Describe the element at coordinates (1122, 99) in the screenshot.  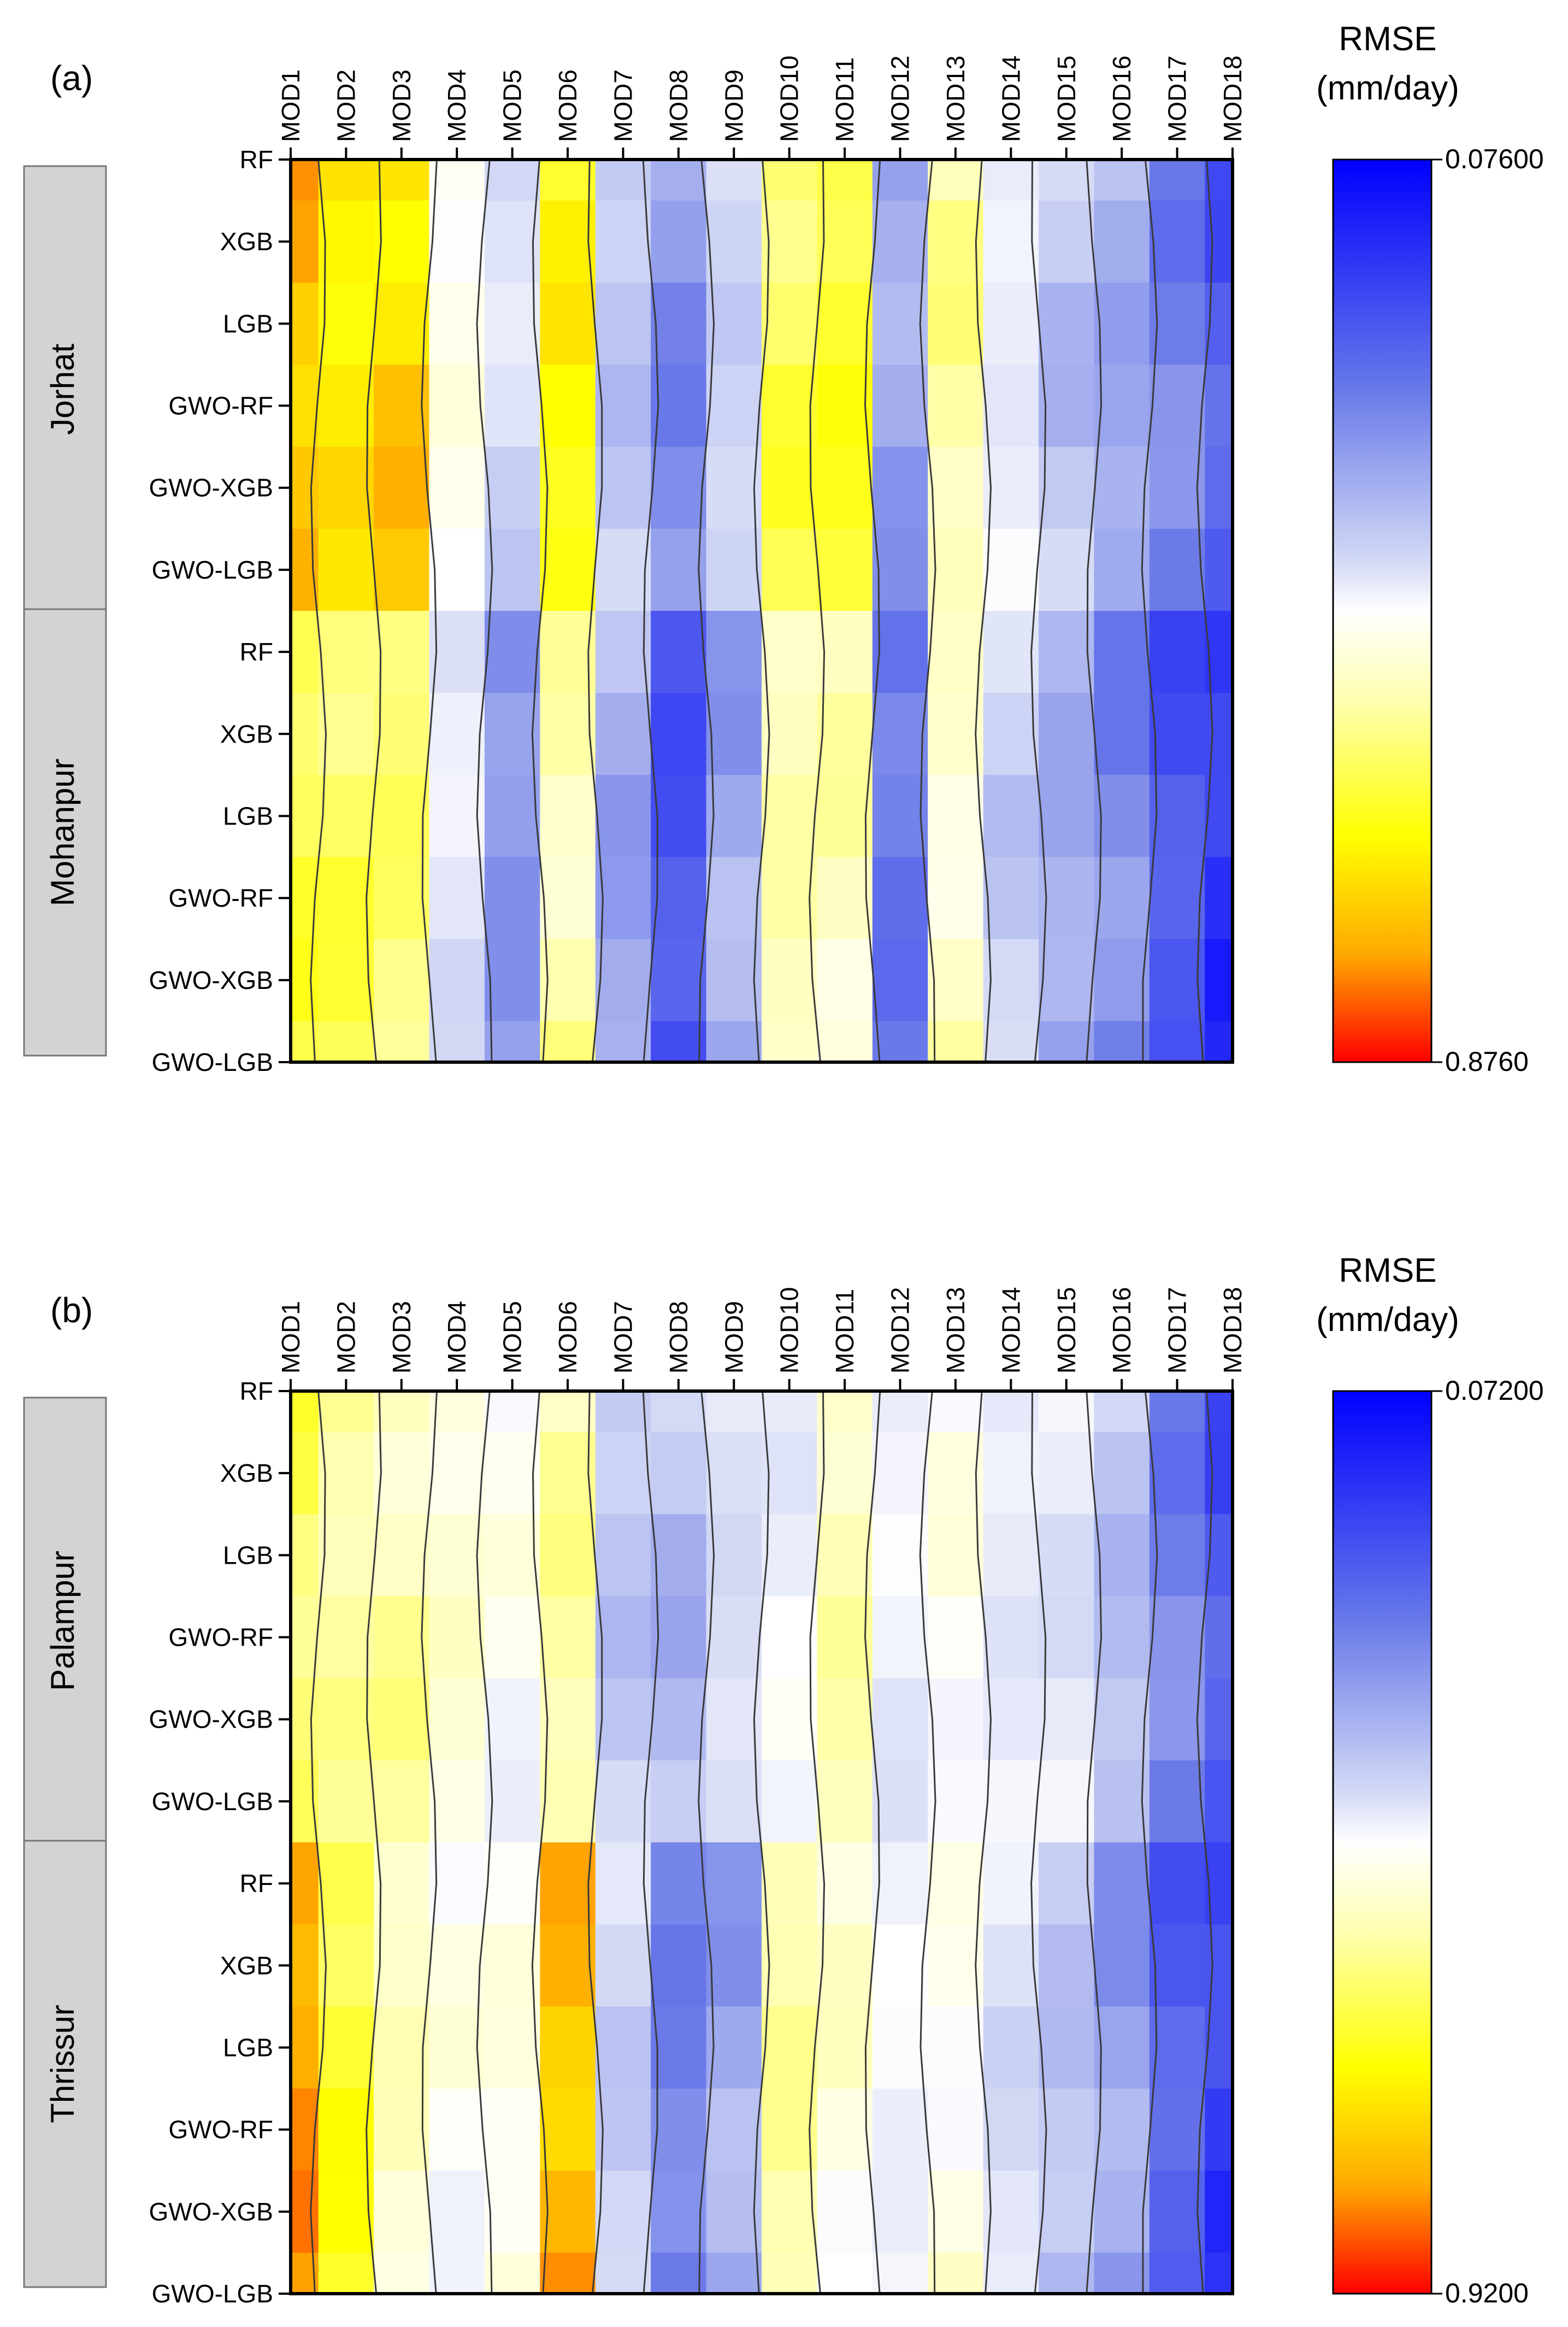
I see `x-tick-label: MOD16` at that location.